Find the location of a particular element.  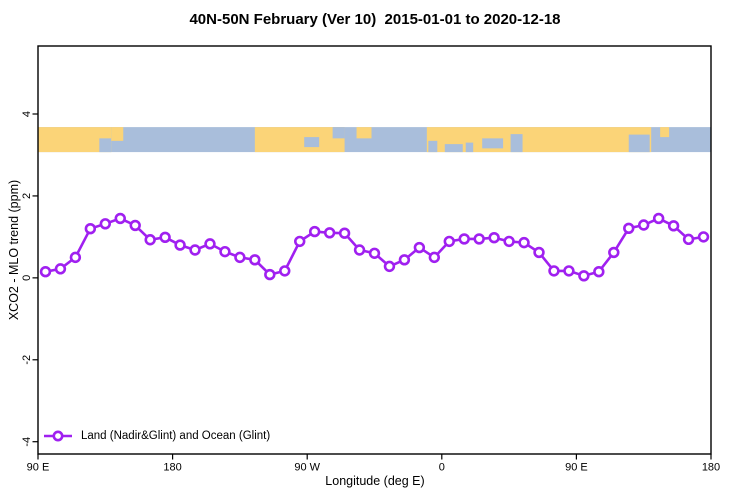

y-tick-label: 2 is located at coordinates (27, 196).